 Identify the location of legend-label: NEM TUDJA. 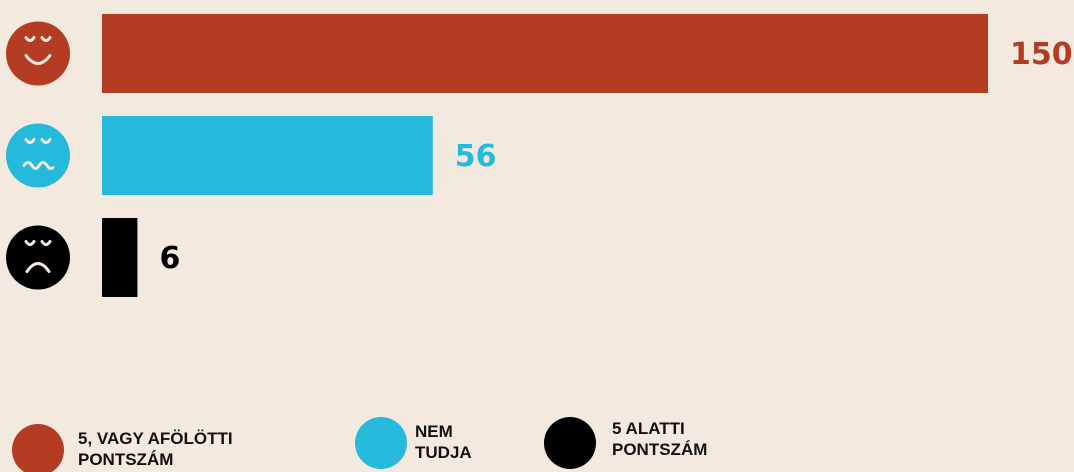
(443, 442).